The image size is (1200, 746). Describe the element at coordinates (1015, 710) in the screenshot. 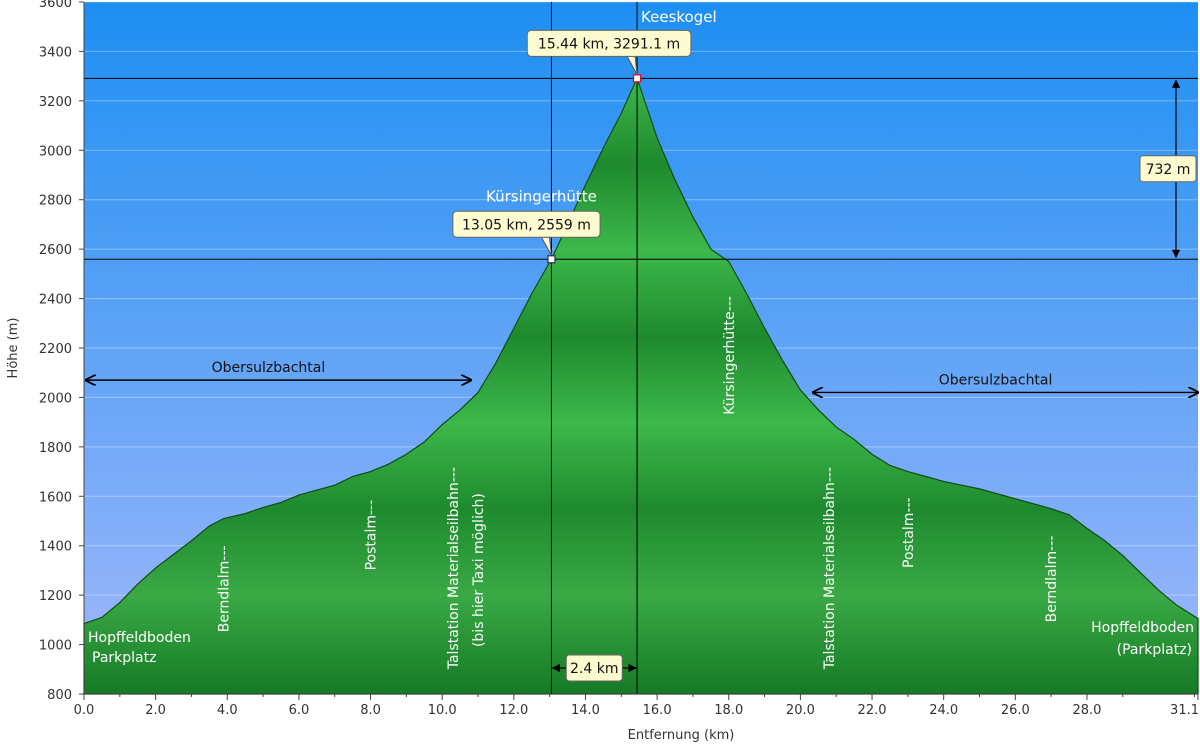

I see `x-tick-label: 26.0` at that location.